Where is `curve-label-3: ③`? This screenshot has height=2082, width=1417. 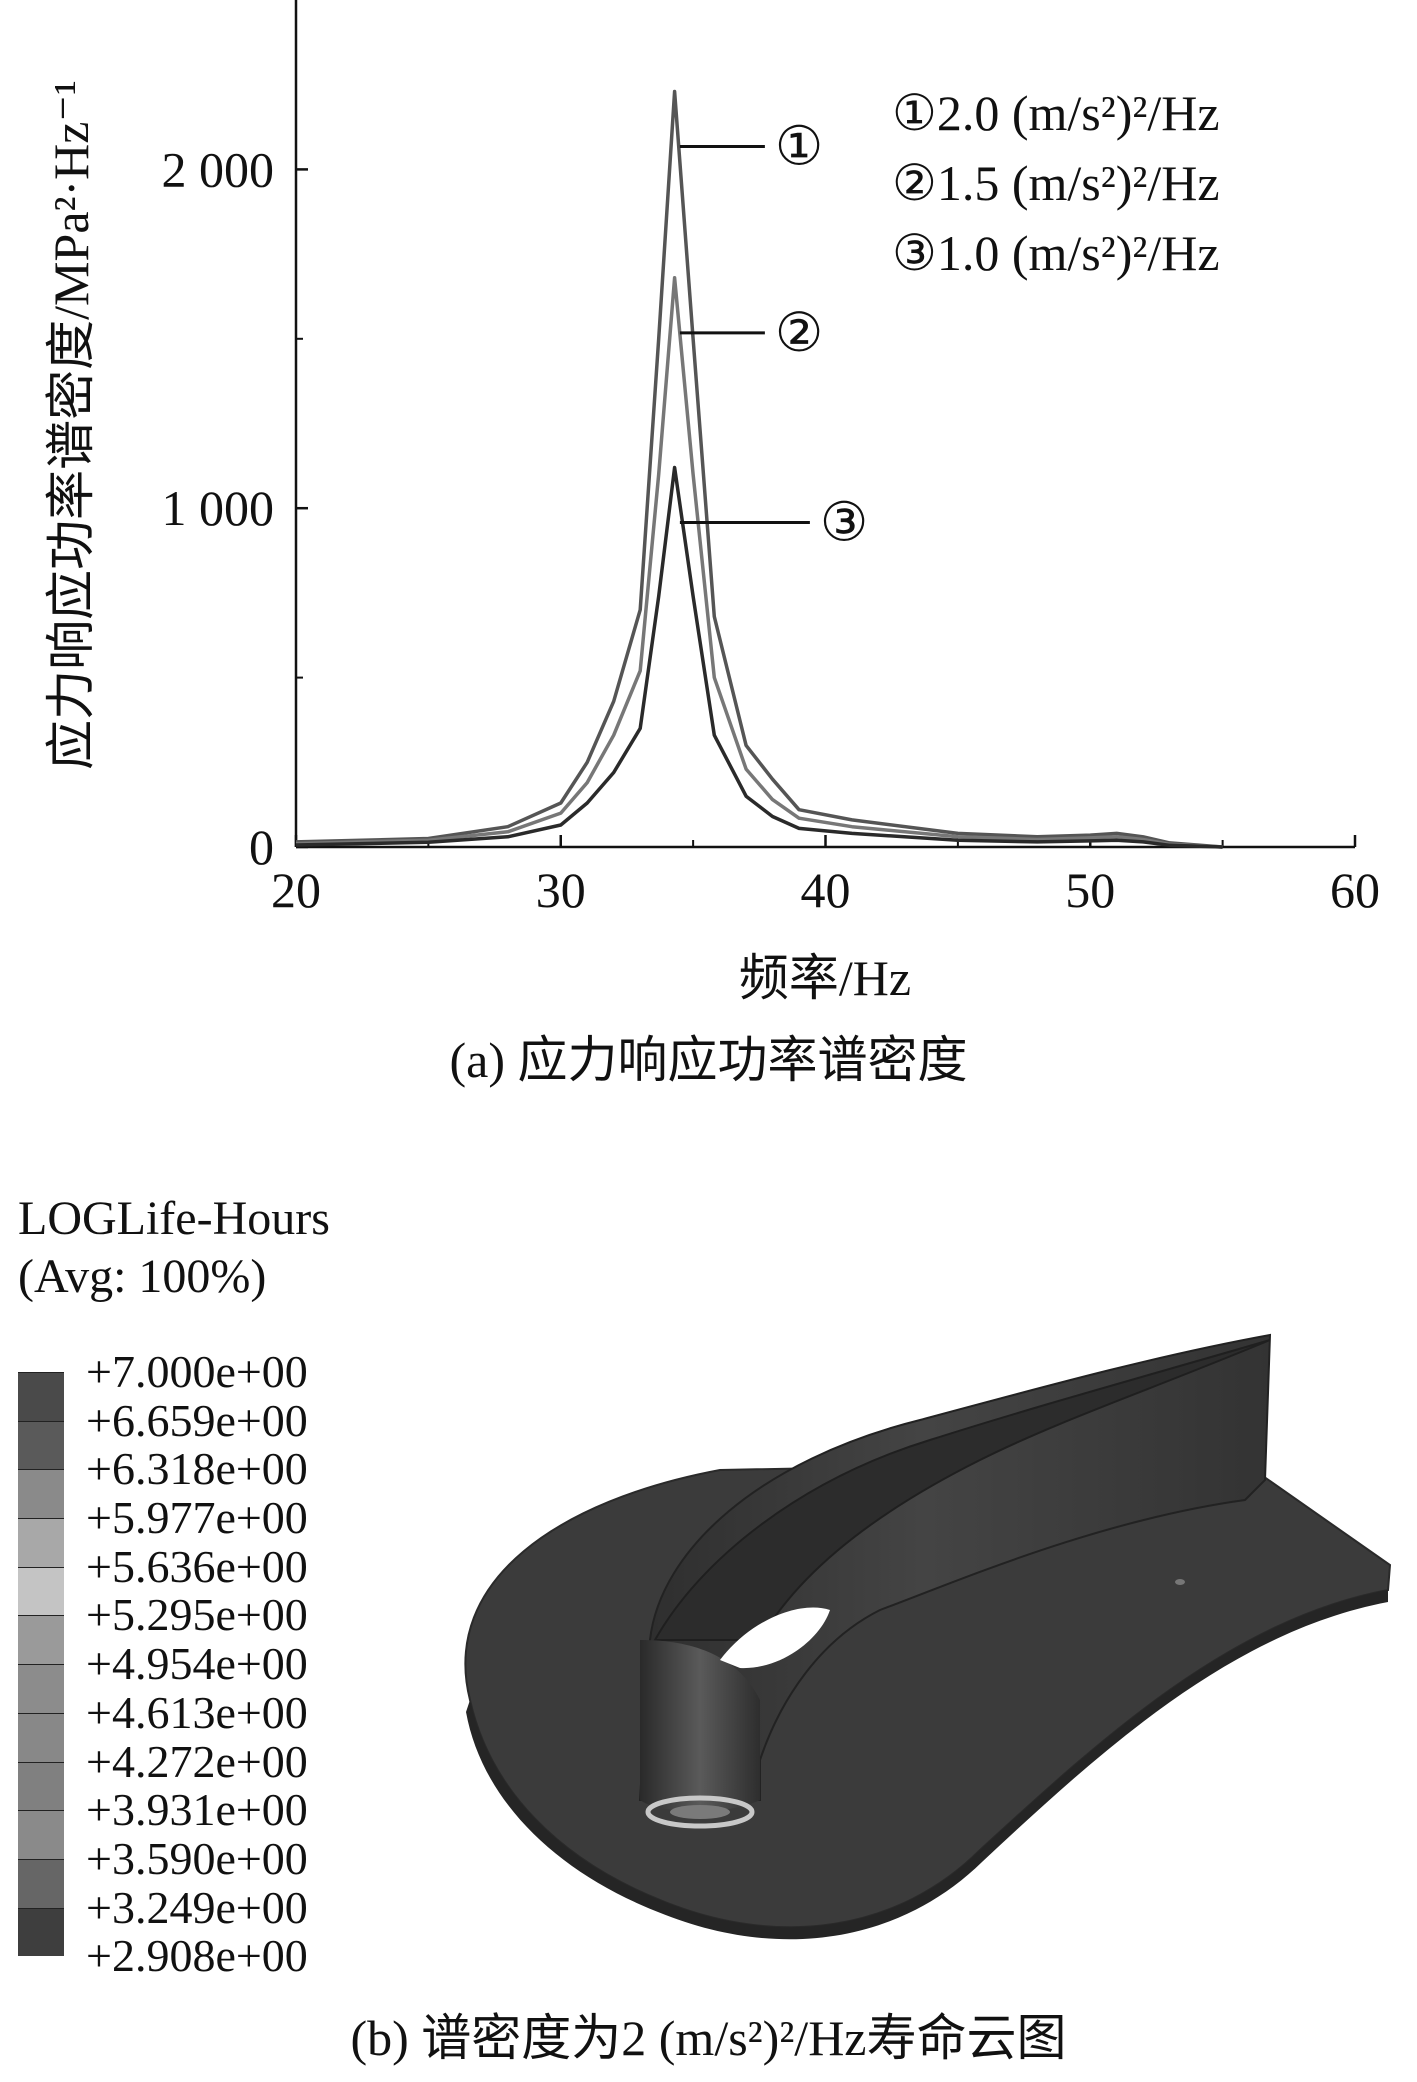 curve-label-3: ③ is located at coordinates (844, 523).